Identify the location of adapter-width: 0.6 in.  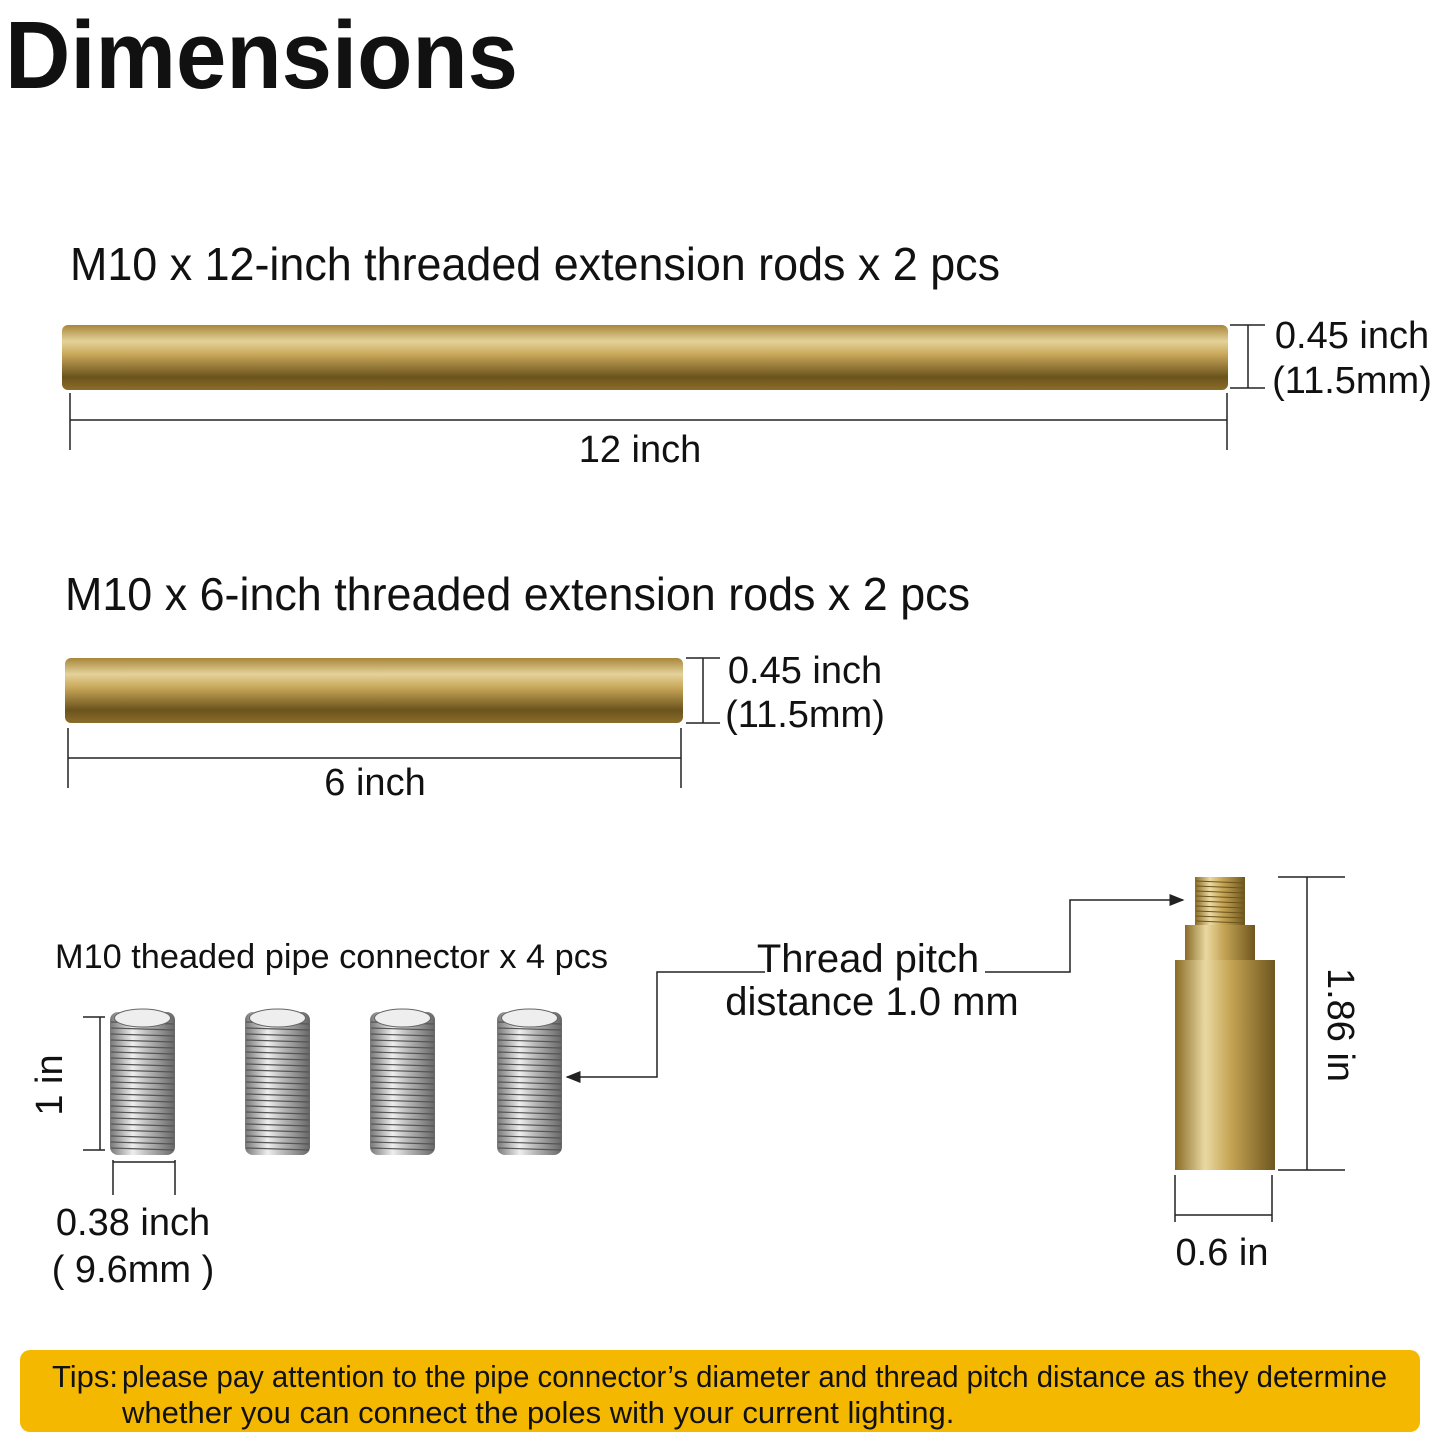
(1222, 1253).